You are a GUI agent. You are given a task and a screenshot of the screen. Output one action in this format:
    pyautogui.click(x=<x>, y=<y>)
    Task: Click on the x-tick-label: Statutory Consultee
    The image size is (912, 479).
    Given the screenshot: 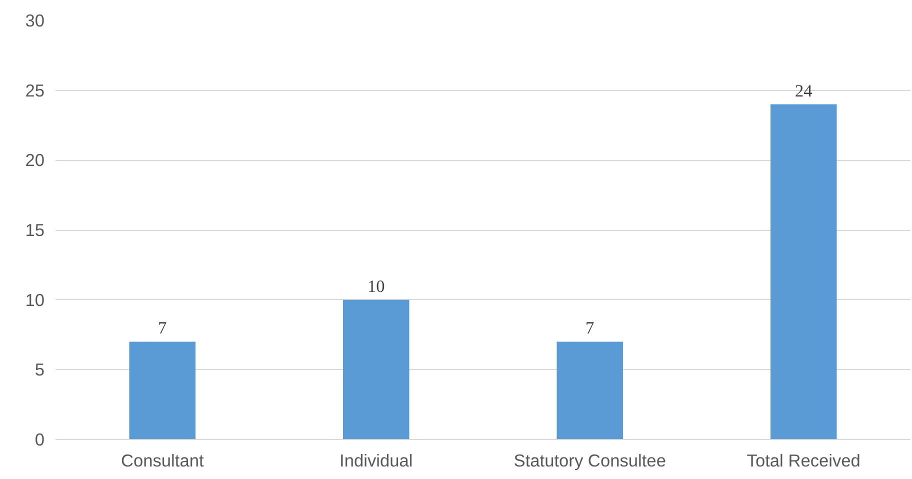 What is the action you would take?
    pyautogui.click(x=590, y=460)
    